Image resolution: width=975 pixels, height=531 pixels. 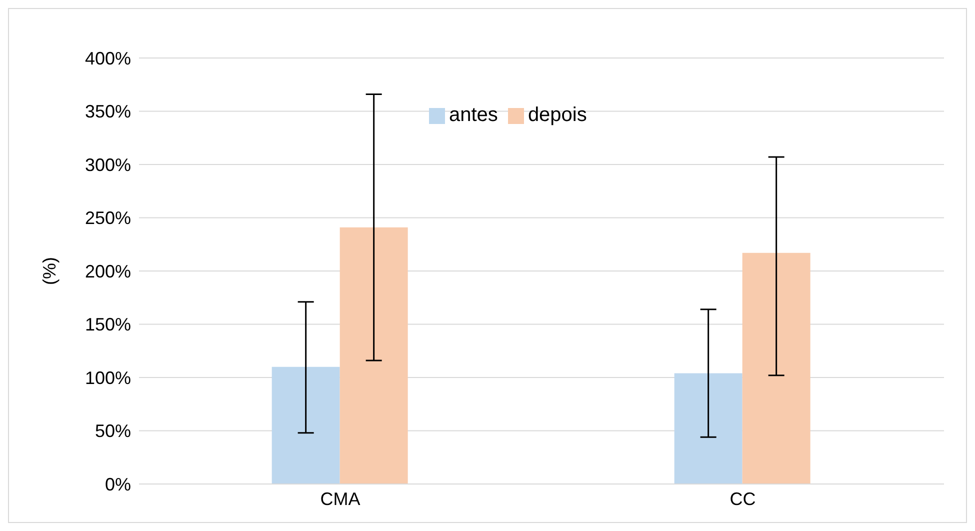 I want to click on y-tick-label: 200%, so click(x=107, y=271).